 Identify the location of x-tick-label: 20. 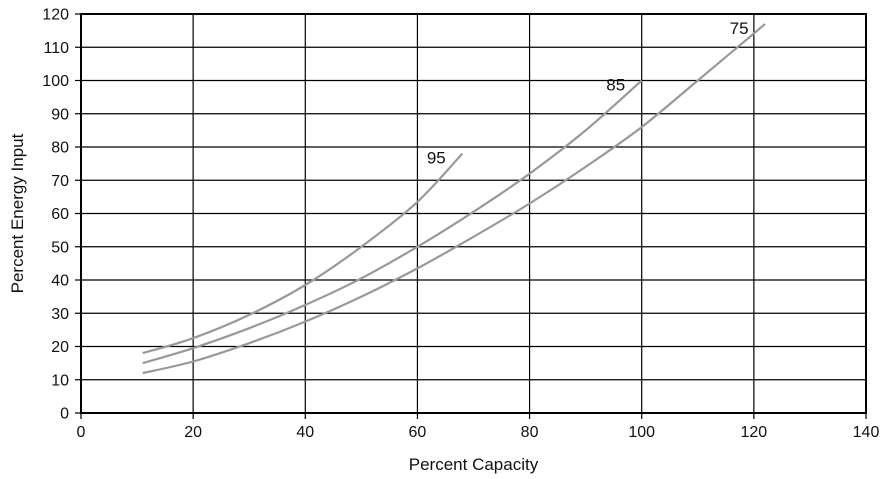
(193, 432).